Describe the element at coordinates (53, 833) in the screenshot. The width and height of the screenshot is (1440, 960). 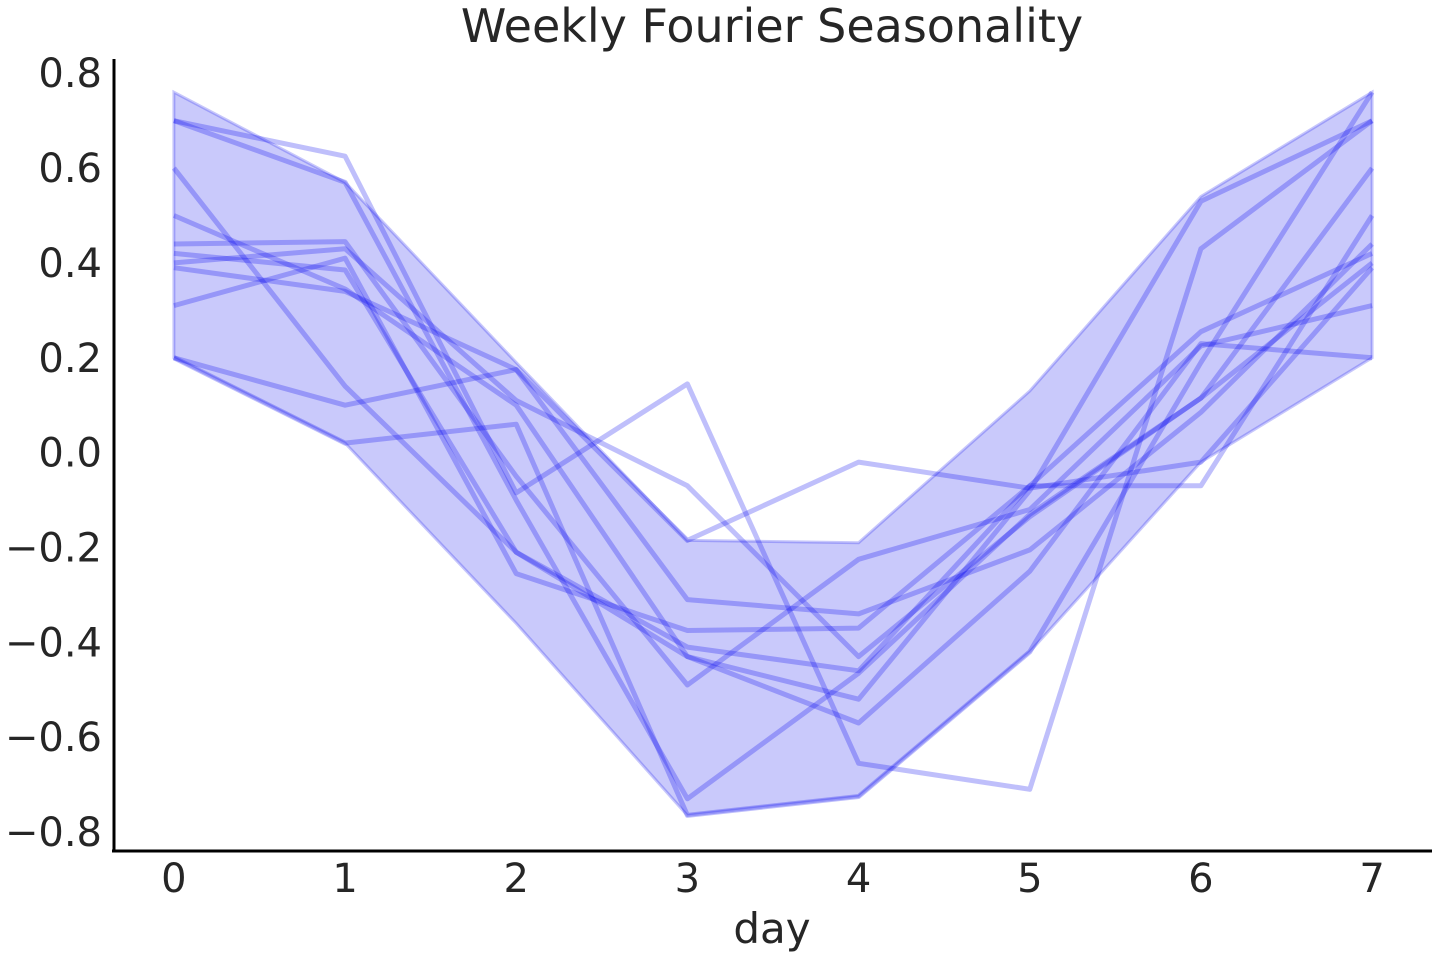
I see `y-tick-label: −0.8` at that location.